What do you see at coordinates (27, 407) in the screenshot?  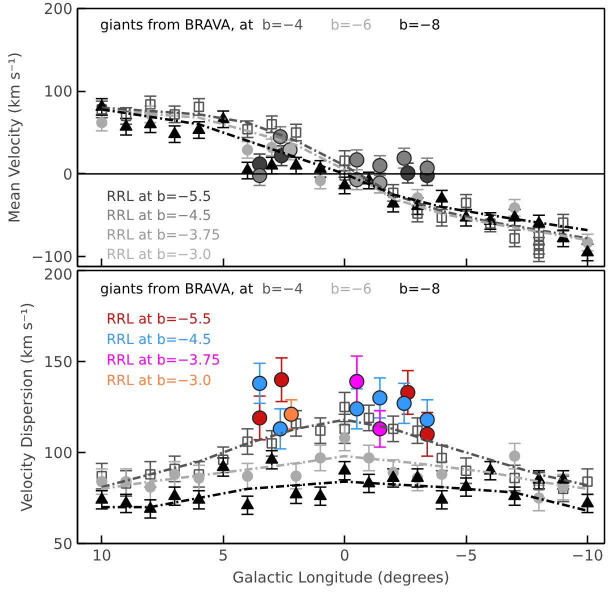 I see `y-axis-title: Velocity Dispersion (km s⁻¹)` at bounding box center [27, 407].